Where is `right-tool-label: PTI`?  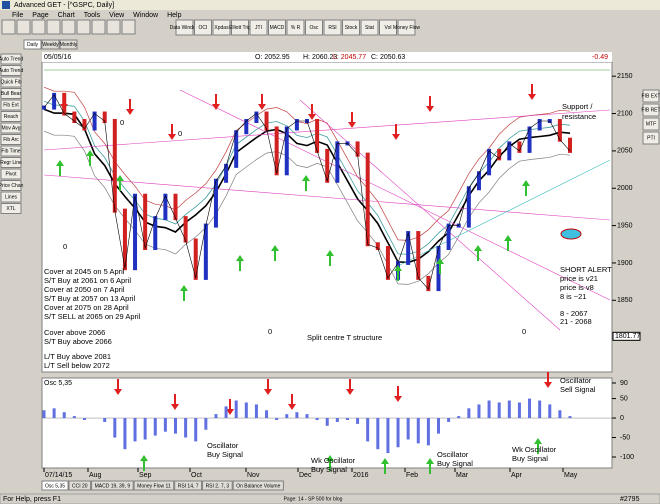 right-tool-label: PTI is located at coordinates (651, 138).